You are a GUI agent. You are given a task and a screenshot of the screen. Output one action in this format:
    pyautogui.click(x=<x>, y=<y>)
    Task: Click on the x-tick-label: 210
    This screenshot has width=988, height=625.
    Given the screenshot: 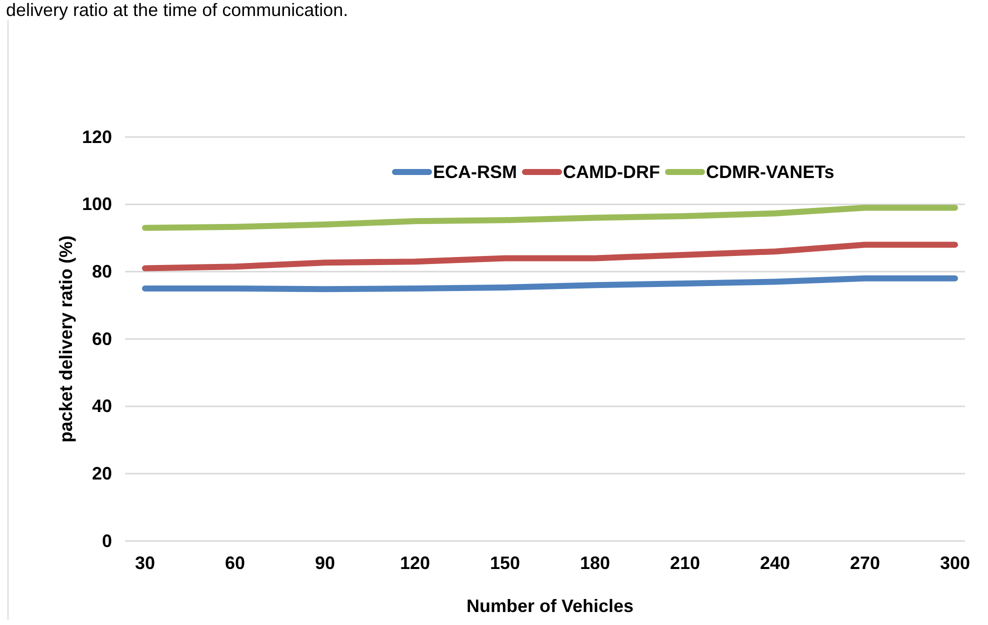 What is the action you would take?
    pyautogui.click(x=685, y=562)
    